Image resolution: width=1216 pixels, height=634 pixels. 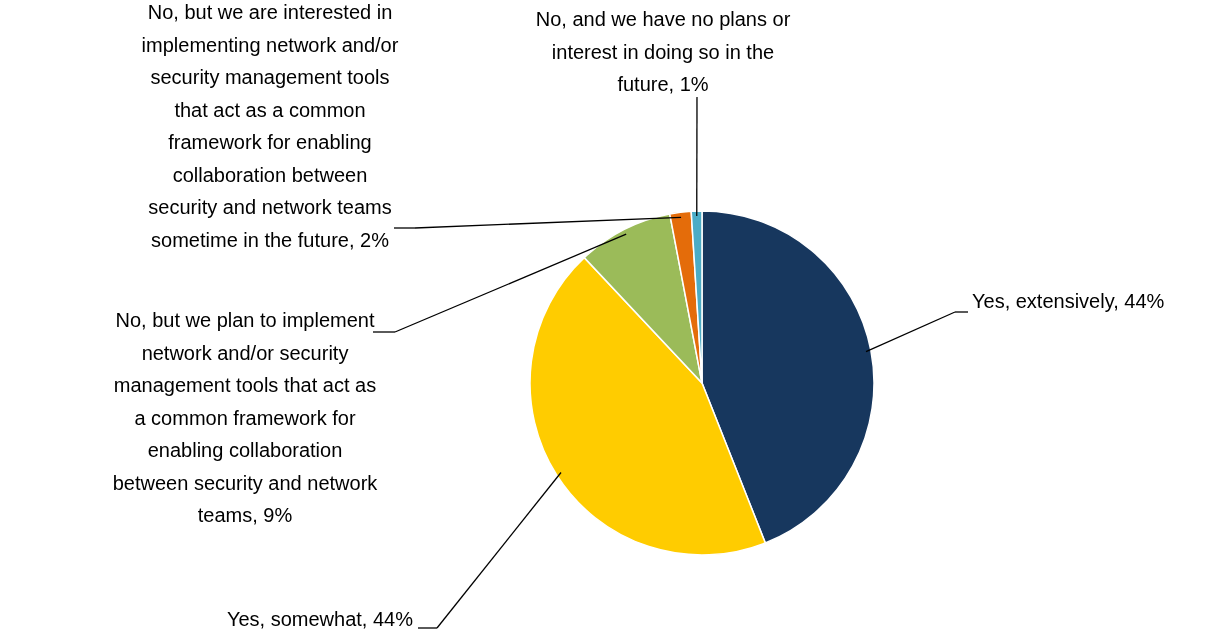 I want to click on slice-label: No, but we plan to implement network and/or security management tools that act as a common framework for enabling collaboration between security and network teams, 9%, so click(x=245, y=417).